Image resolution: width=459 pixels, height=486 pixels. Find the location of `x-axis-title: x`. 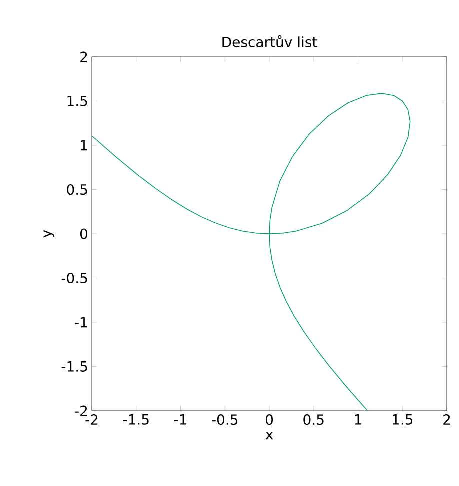

x-axis-title: x is located at coordinates (270, 436).